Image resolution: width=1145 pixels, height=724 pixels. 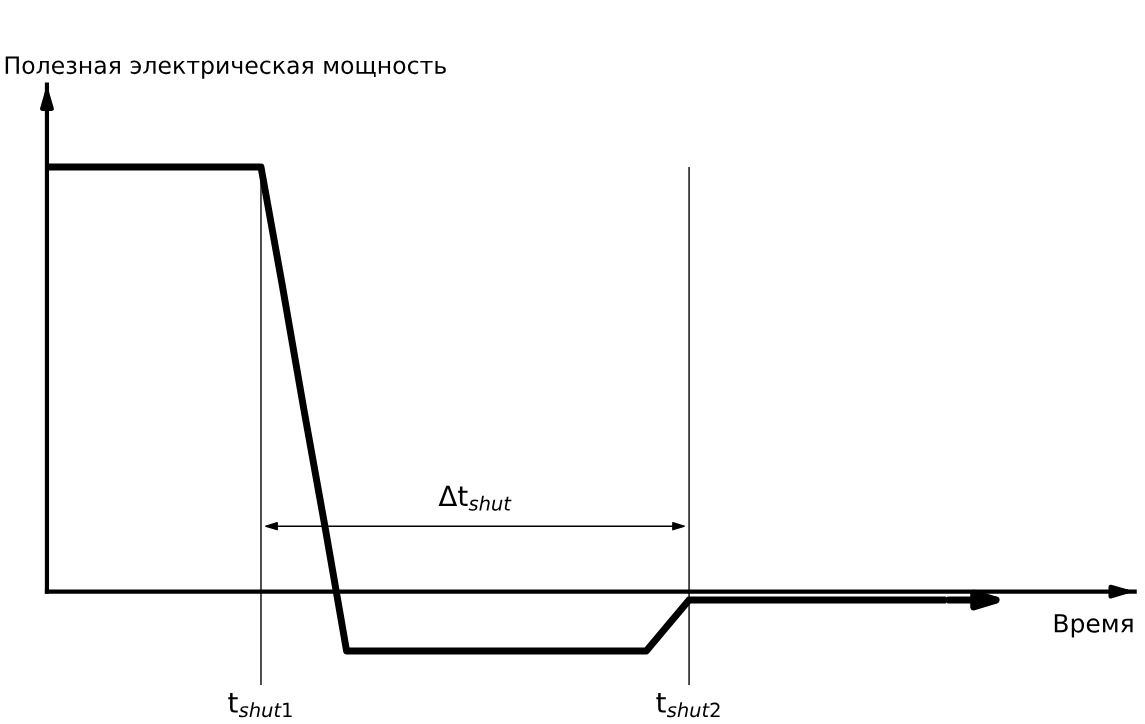 I want to click on x-tick-label: t$_{shut1}$, so click(x=260, y=705).